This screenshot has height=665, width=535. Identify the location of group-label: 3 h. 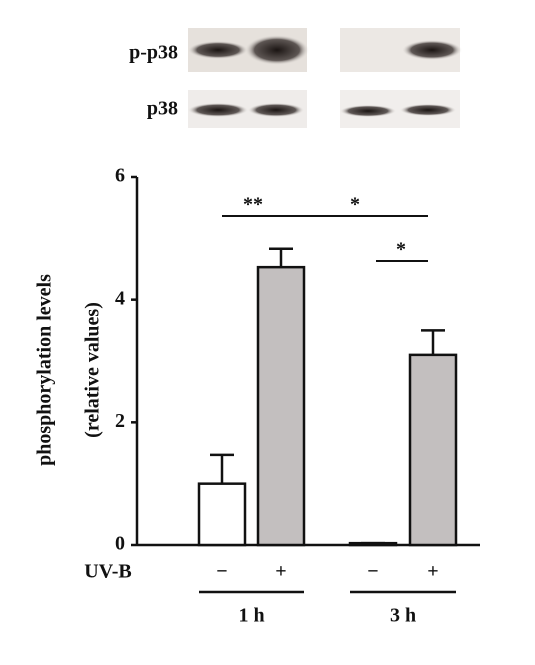
(403, 616).